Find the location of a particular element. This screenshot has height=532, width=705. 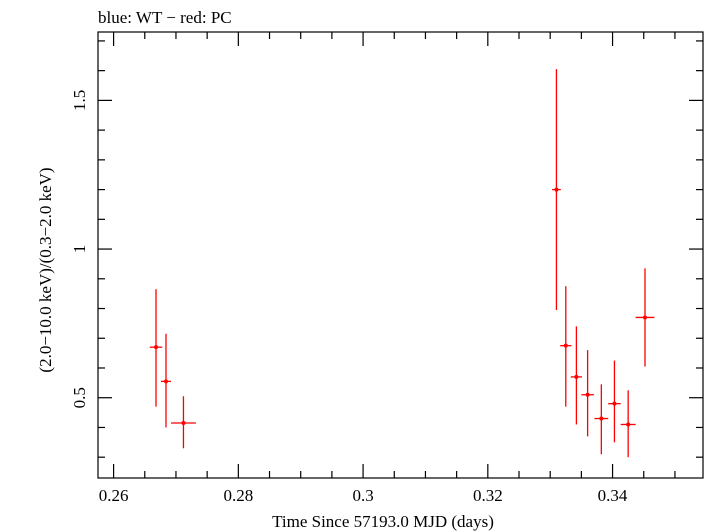

x-axis-label: Time Since 57193.0 MJD (days) is located at coordinates (383, 521).